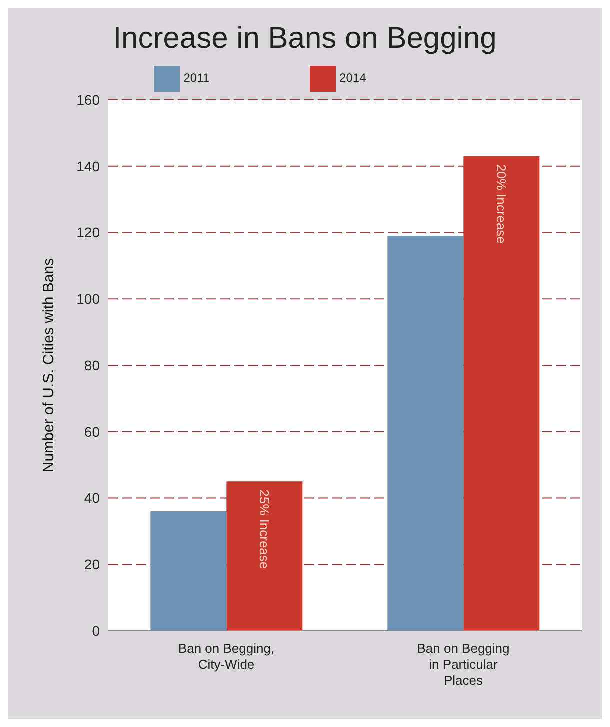 The height and width of the screenshot is (727, 610). I want to click on y-tick-label: 0, so click(96, 630).